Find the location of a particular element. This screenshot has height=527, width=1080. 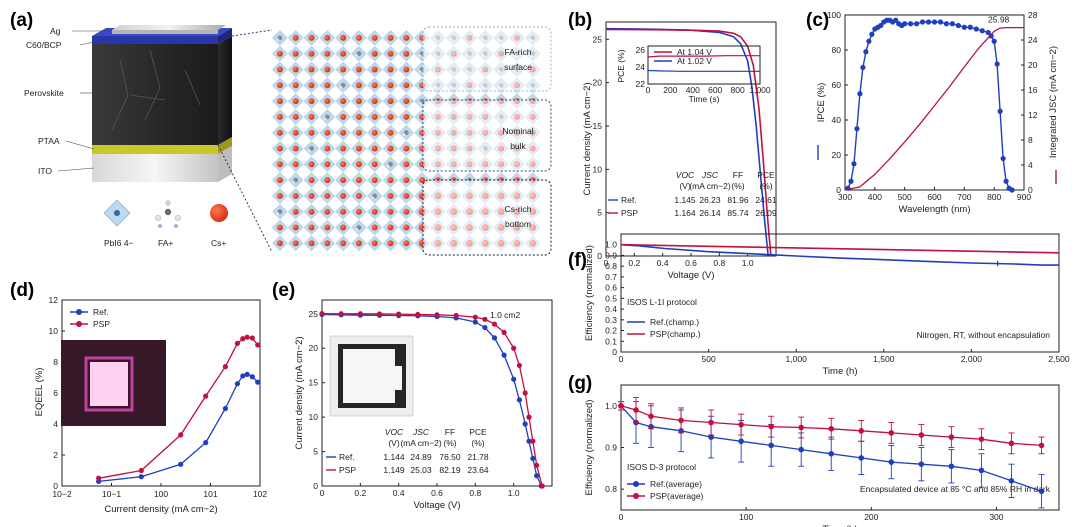

table-unit: (mA cm−2) is located at coordinates (420, 443).